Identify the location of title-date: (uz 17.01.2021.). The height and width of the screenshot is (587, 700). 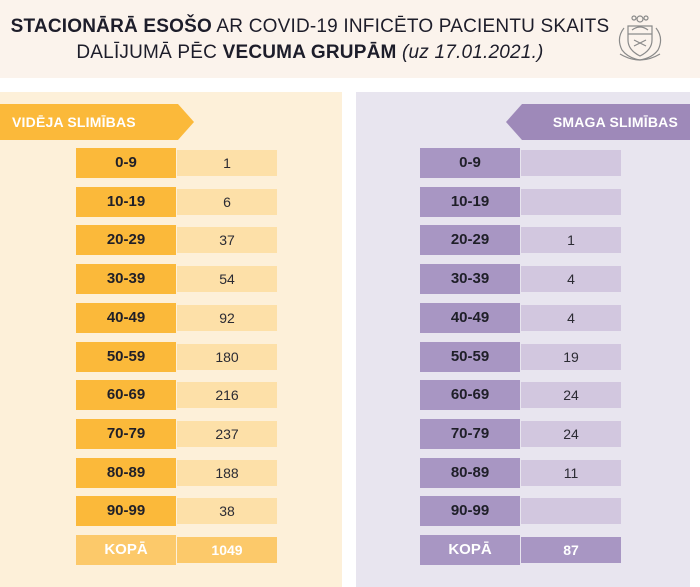
(470, 52).